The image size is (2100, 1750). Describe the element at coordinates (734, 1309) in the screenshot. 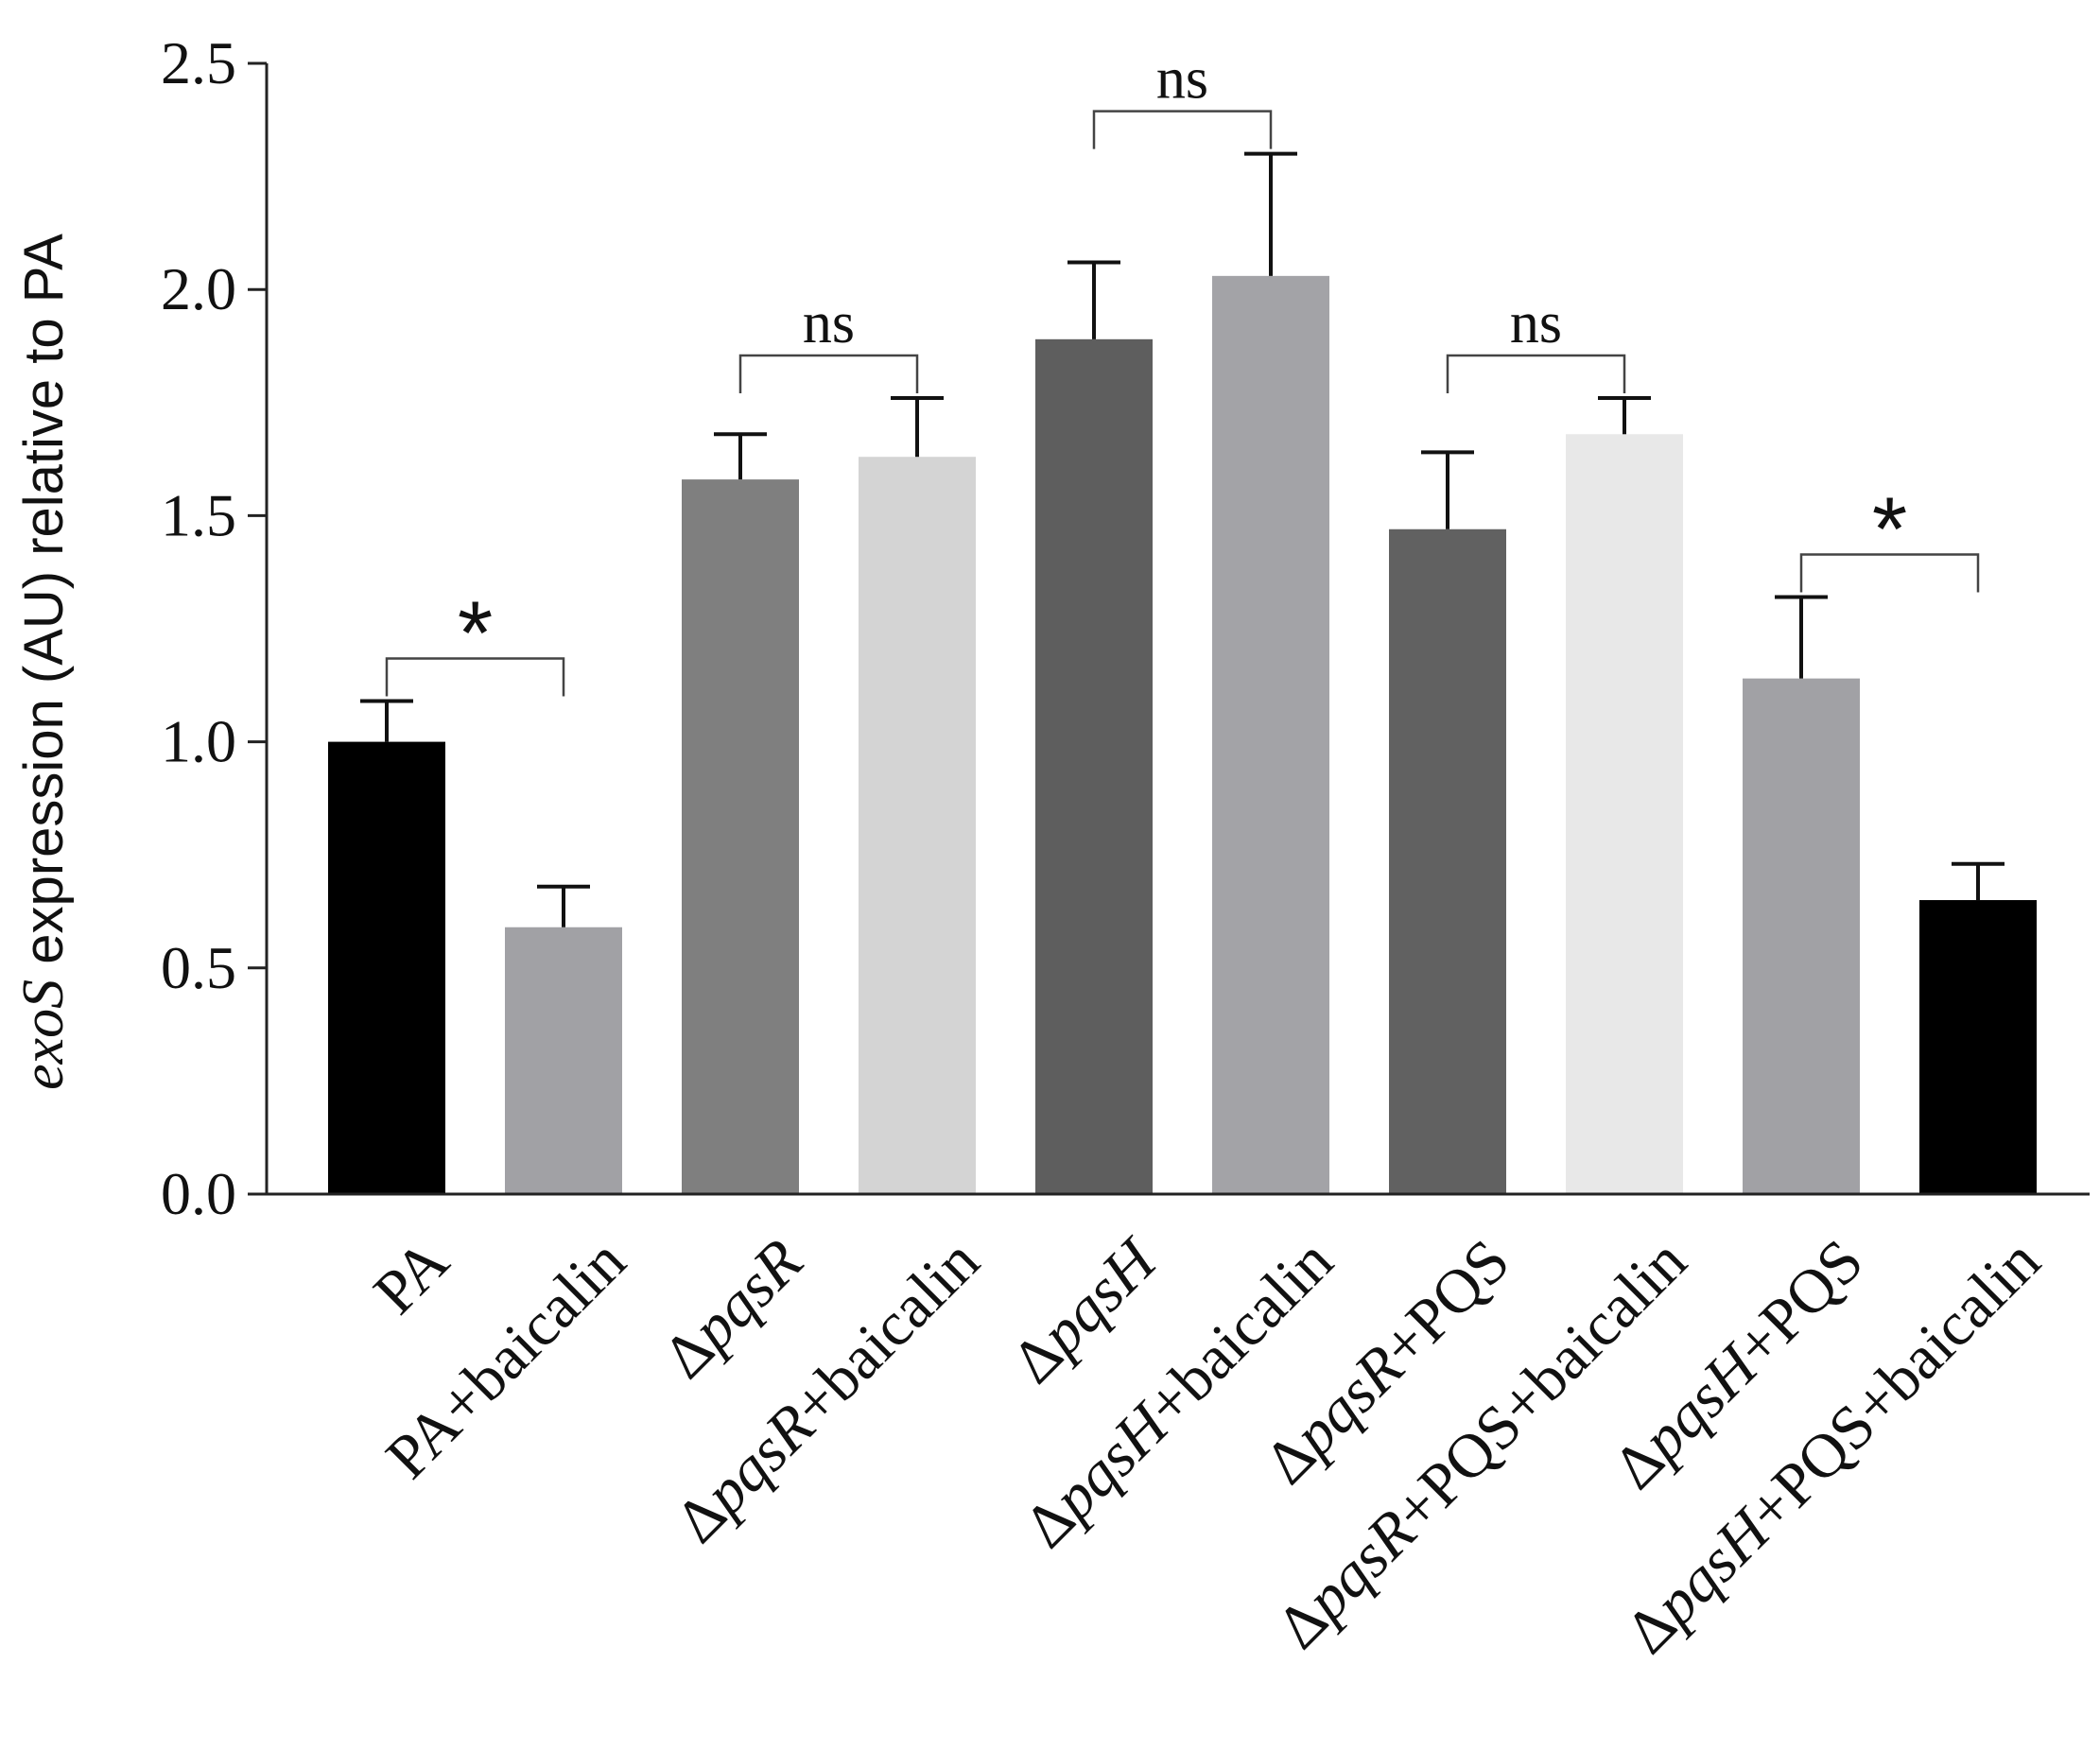

I see `x-category-label: ΔpqsR` at that location.